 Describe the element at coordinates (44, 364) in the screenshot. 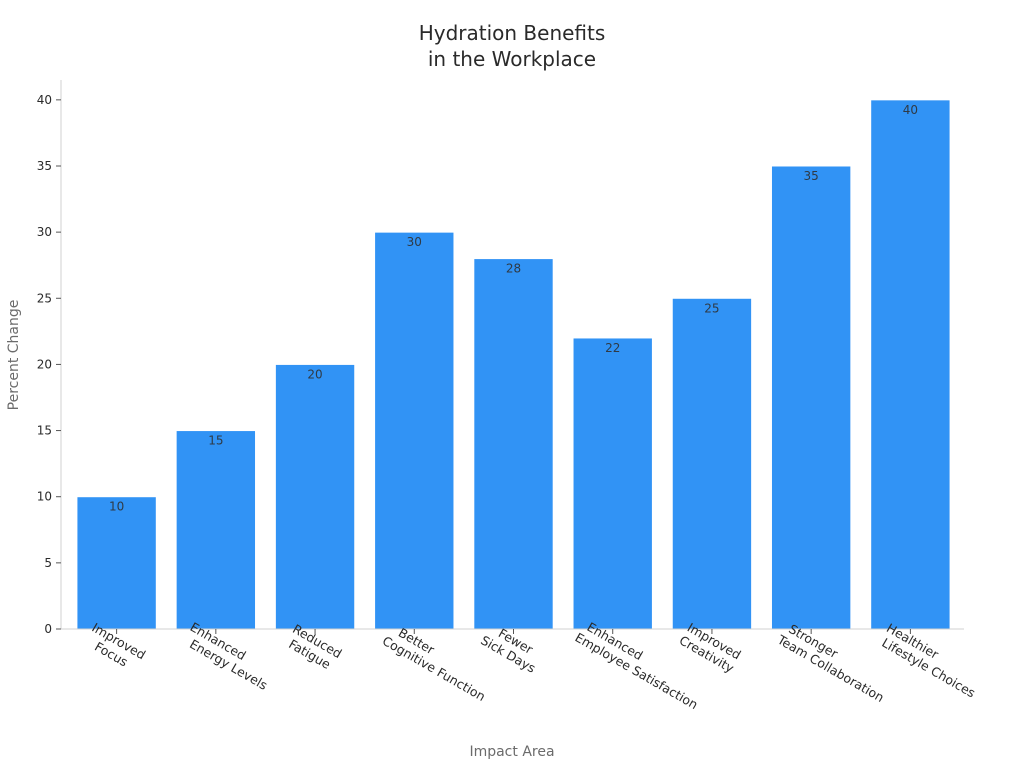

I see `y-tick-label: 20` at that location.